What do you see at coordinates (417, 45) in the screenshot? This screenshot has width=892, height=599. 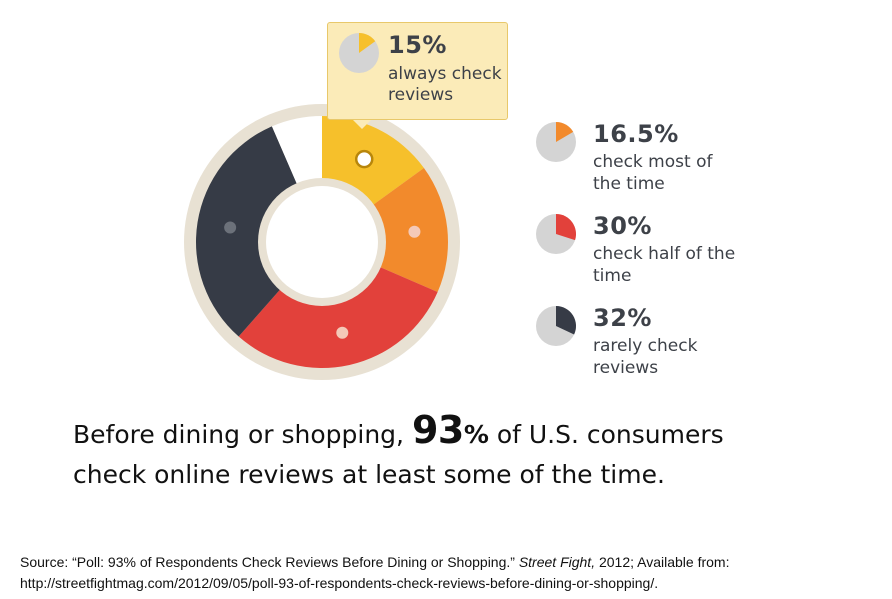 I see `callout-percent: 15%` at bounding box center [417, 45].